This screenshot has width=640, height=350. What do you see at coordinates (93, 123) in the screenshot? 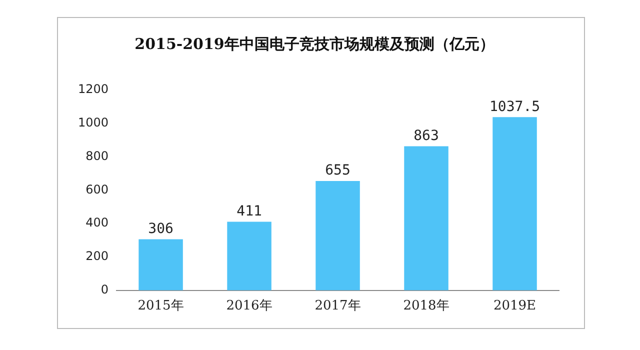
I see `y-tick-label: 1000` at bounding box center [93, 123].